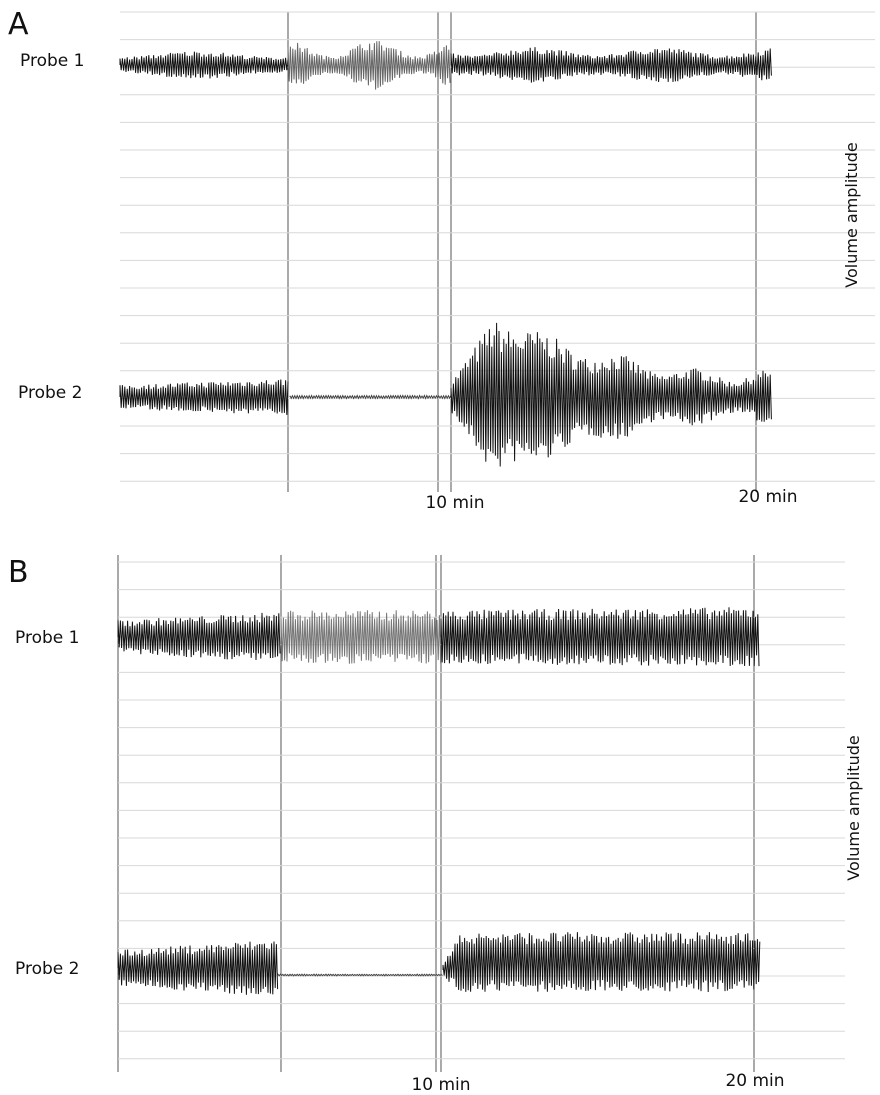 Image resolution: width=880 pixels, height=1095 pixels. Describe the element at coordinates (18, 24) in the screenshot. I see `panel-label: A` at that location.